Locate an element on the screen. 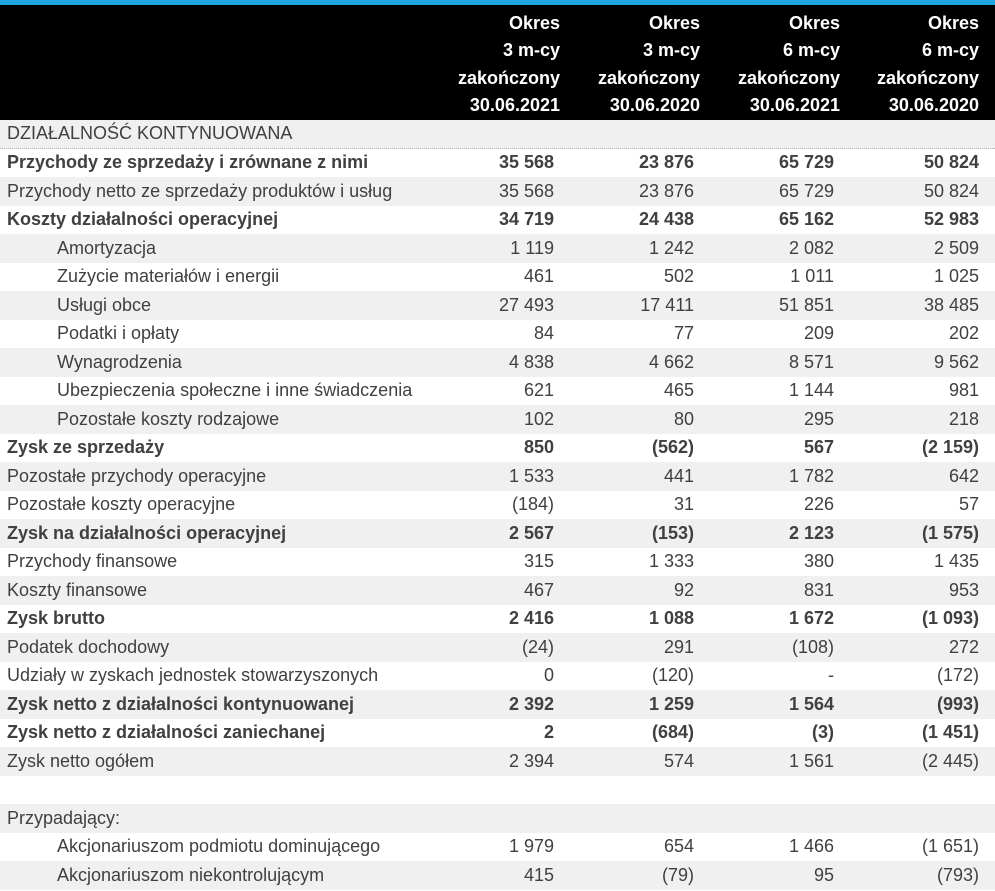  cell-value: 1 011 is located at coordinates (812, 276).